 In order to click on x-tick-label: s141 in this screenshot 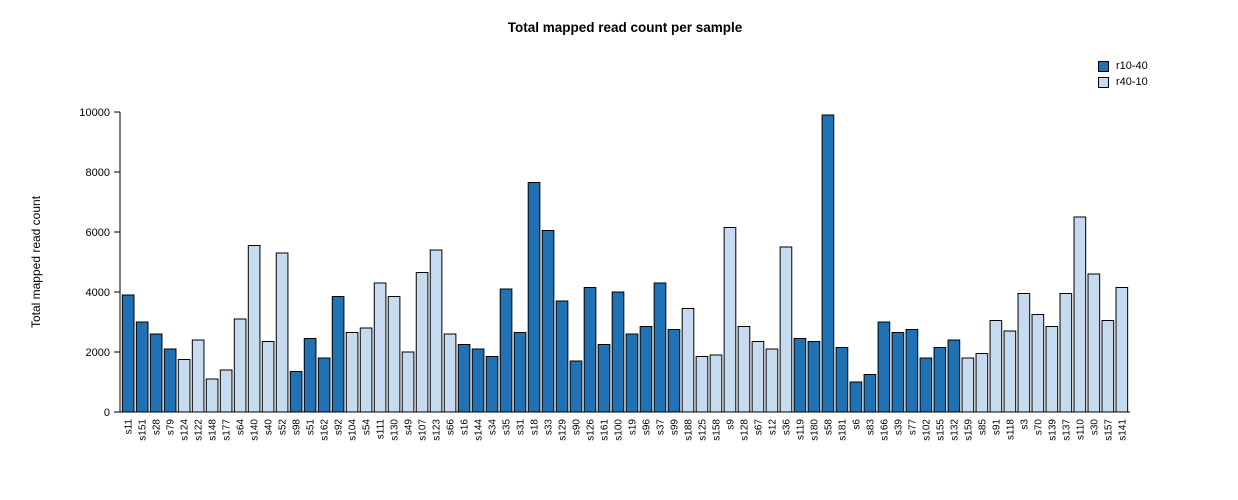, I will do `click(1122, 430)`.